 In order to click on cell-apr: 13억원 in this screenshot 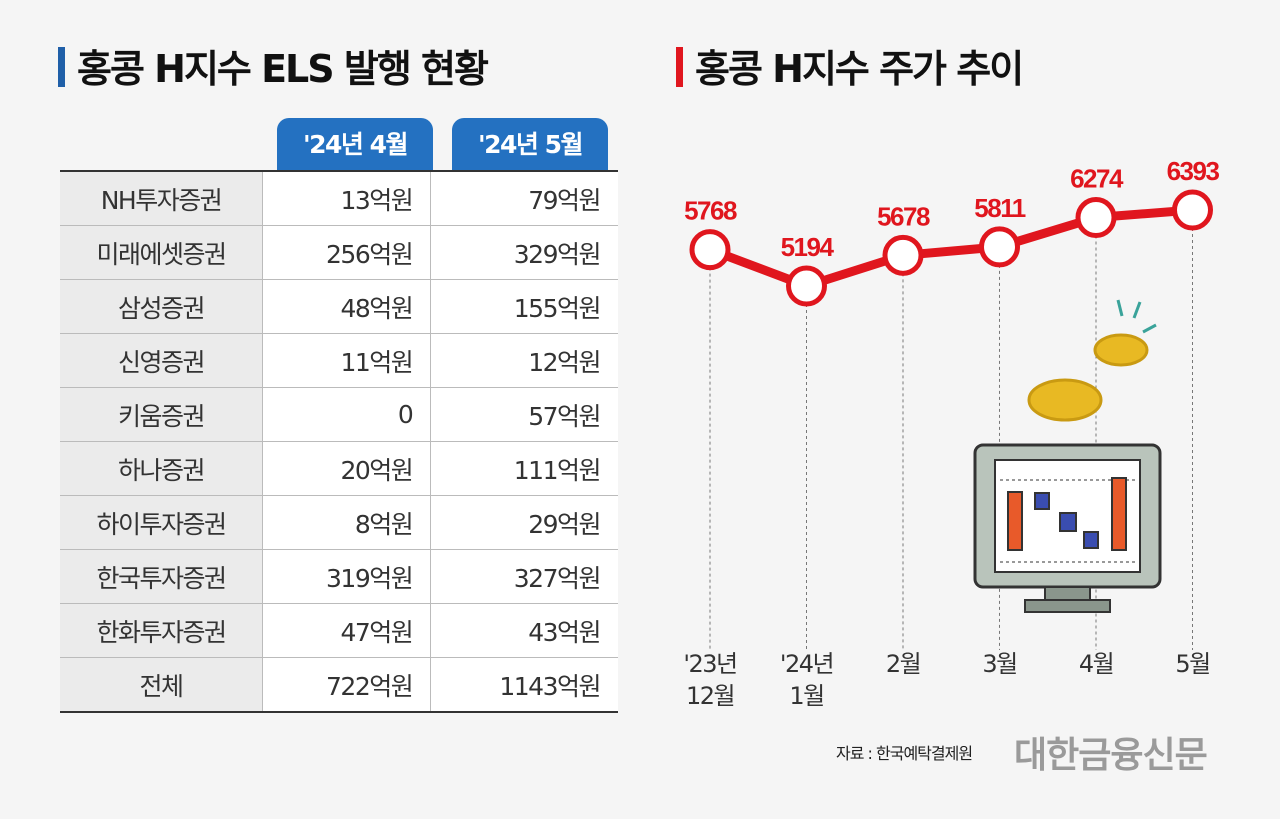, I will do `click(347, 198)`.